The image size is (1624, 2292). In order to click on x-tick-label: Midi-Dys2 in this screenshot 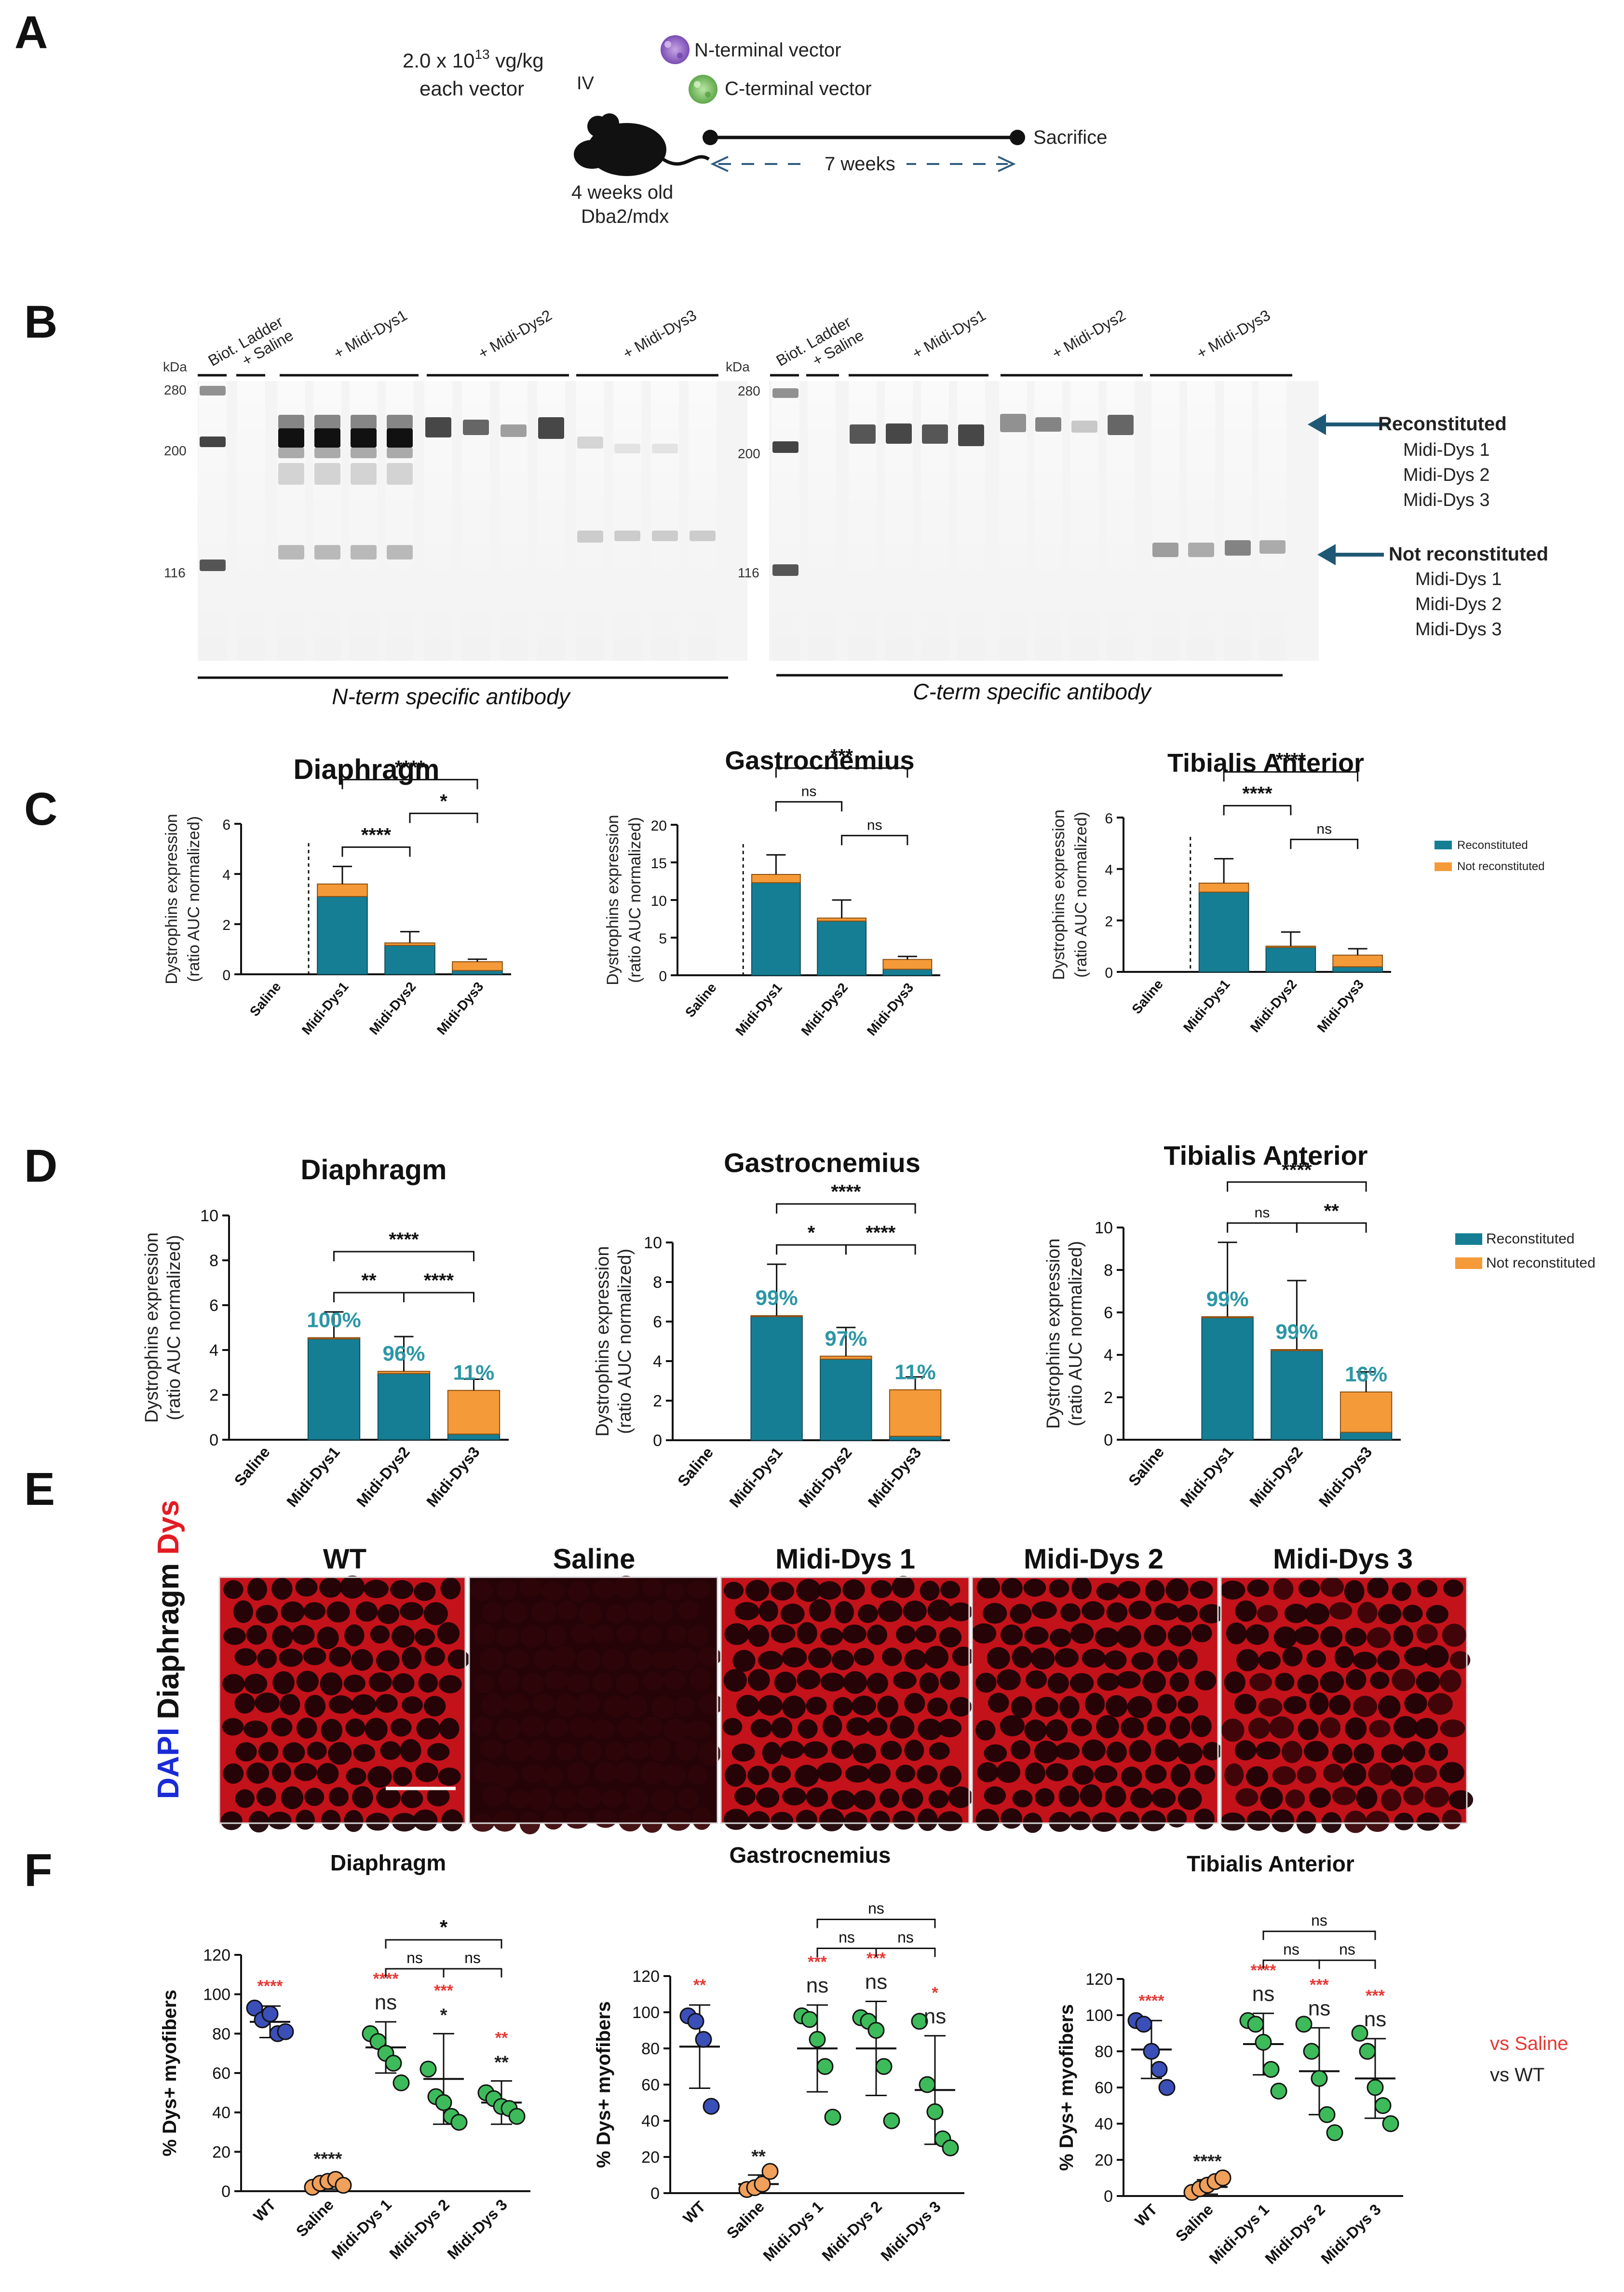, I will do `click(392, 1008)`.